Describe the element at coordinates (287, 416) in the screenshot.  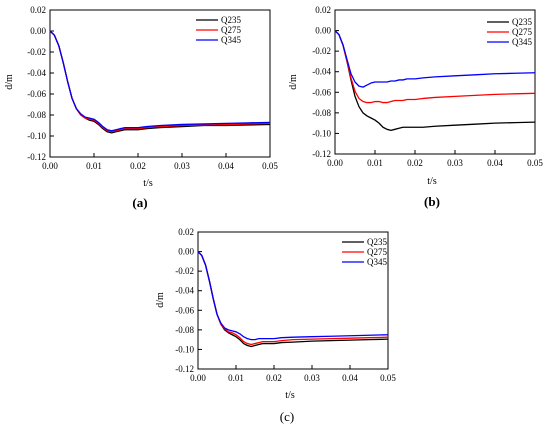
I see `panel-label: (c)` at that location.